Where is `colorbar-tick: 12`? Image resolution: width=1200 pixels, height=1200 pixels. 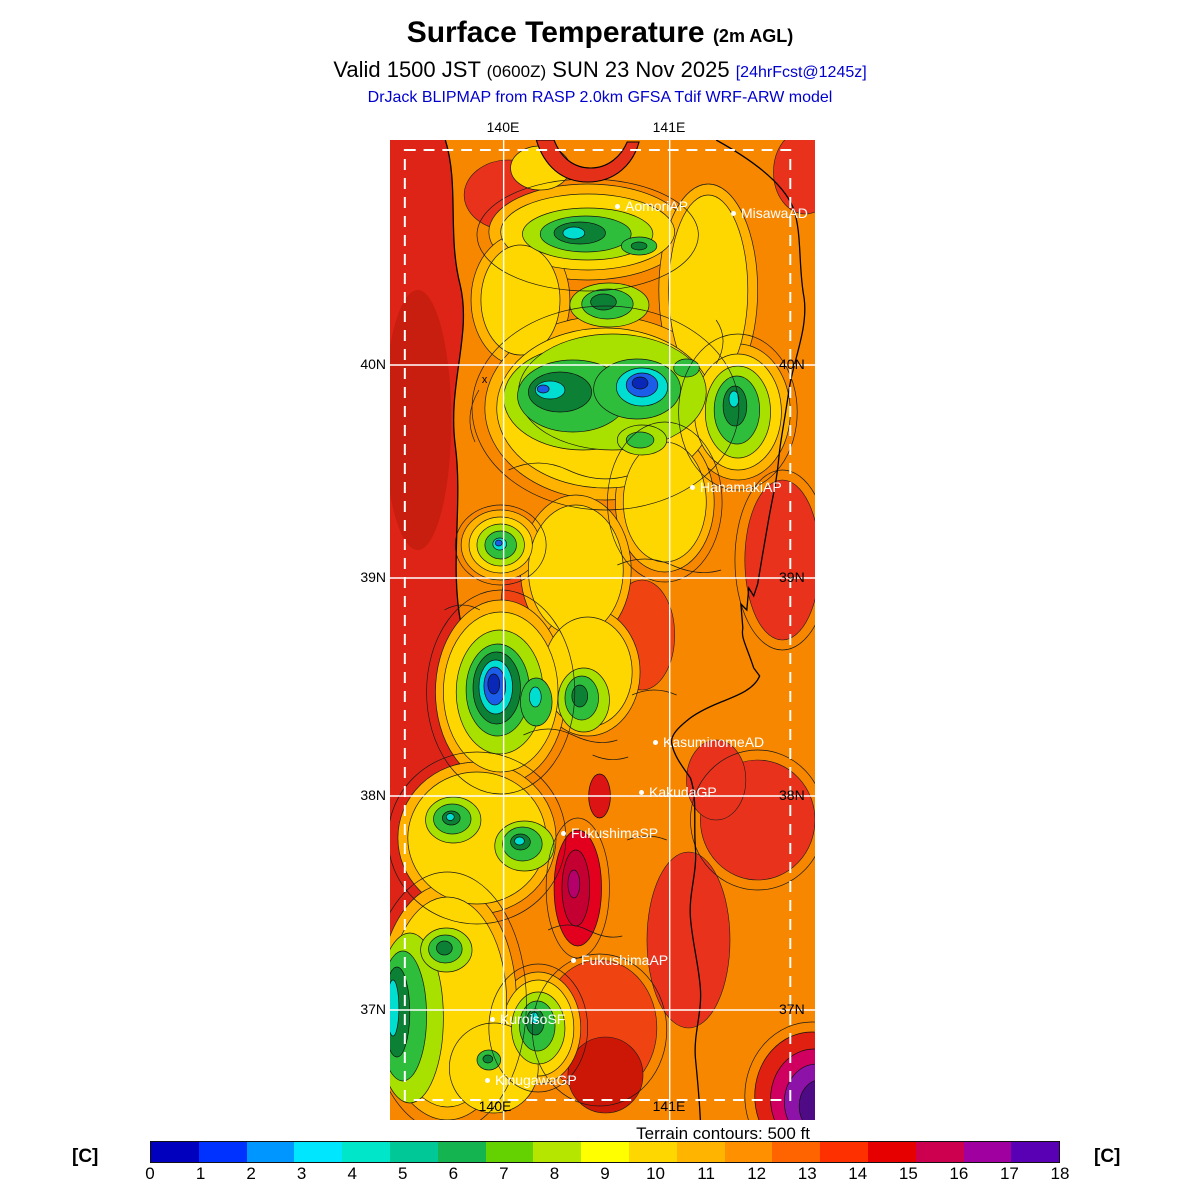 colorbar-tick: 12 is located at coordinates (757, 1173).